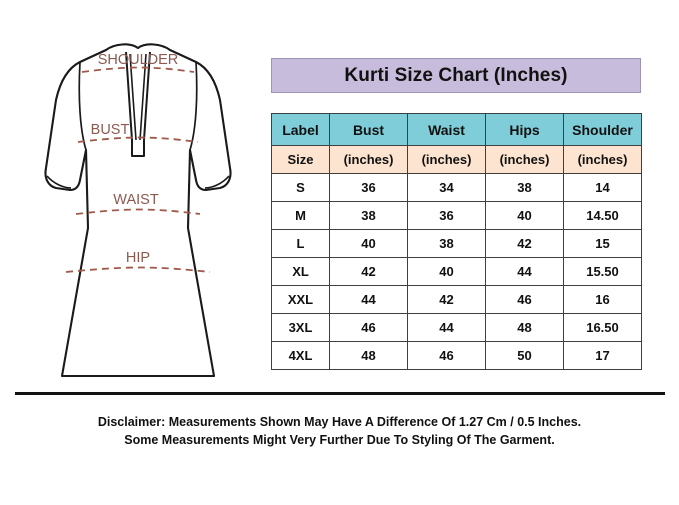 This screenshot has width=679, height=505. I want to click on cell-waist: 42, so click(446, 299).